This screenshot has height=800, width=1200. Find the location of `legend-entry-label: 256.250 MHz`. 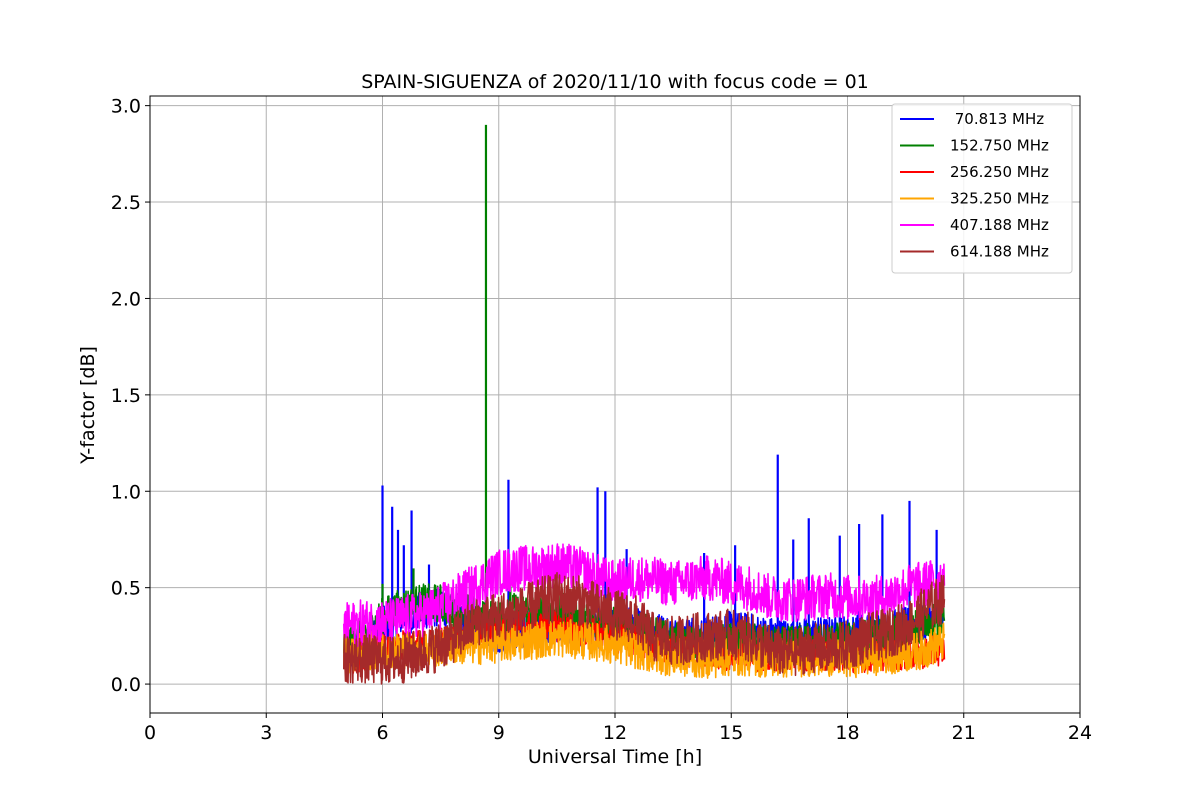

legend-entry-label: 256.250 MHz is located at coordinates (999, 172).